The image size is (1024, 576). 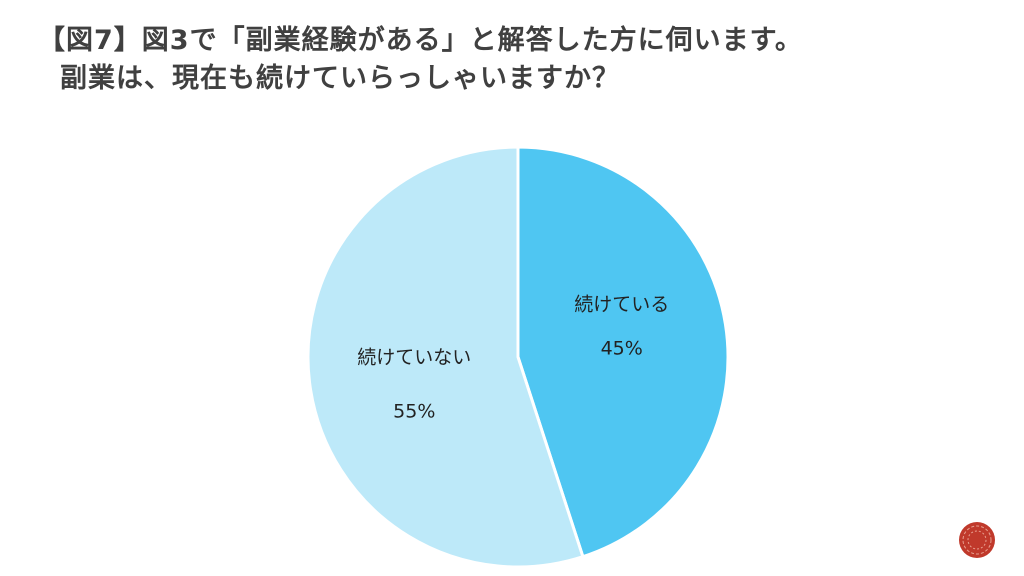 I want to click on slice-label-0: 続けている, so click(x=621, y=305).